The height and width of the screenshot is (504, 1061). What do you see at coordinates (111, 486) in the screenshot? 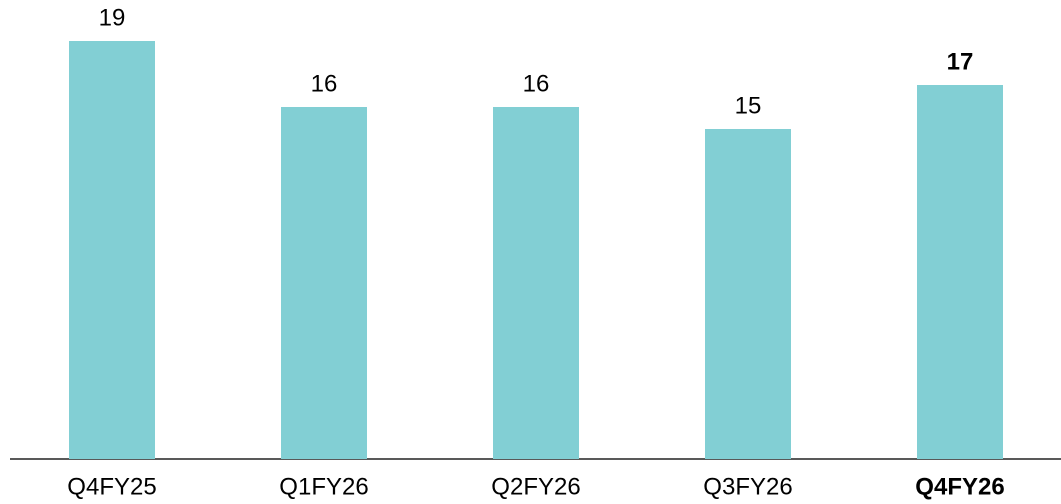
I see `x-tick-label: Q4FY25` at bounding box center [111, 486].